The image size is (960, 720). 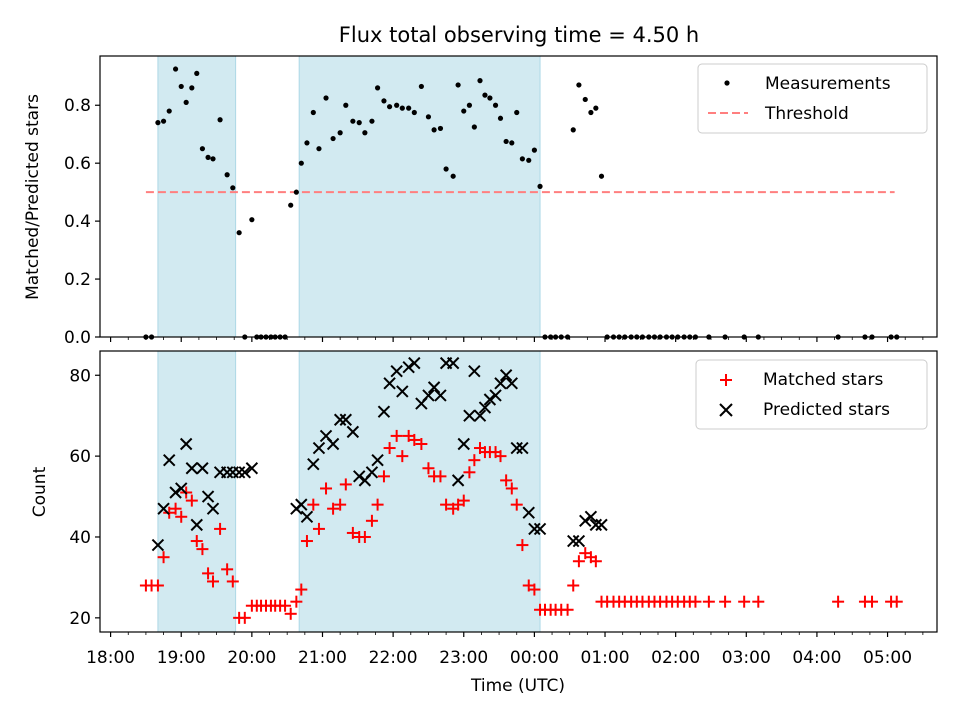 I want to click on predicted-stars-layer, so click(x=379, y=454).